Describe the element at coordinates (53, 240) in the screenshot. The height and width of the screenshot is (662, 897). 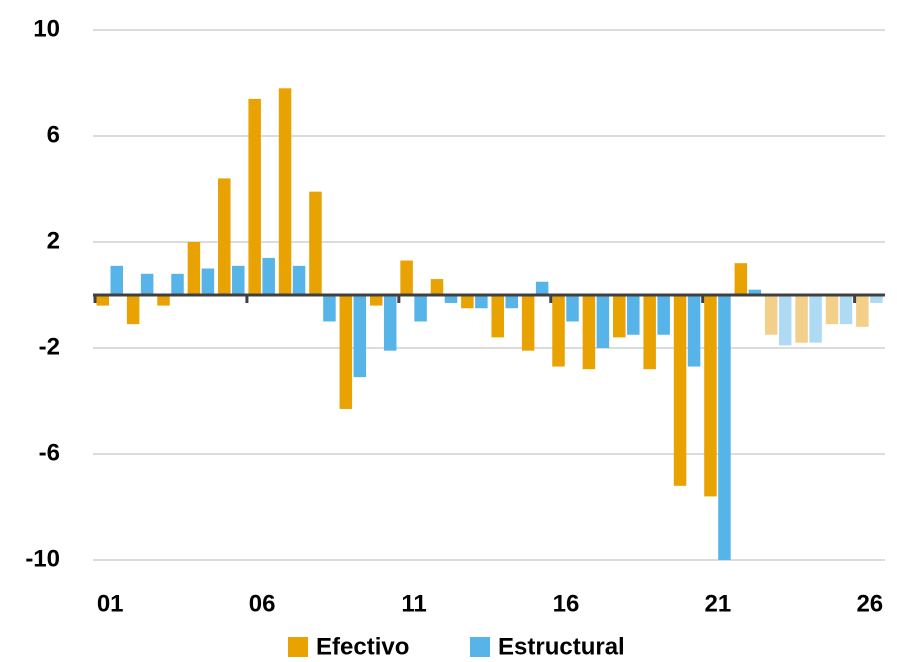
I see `y-tick-label: 2` at that location.